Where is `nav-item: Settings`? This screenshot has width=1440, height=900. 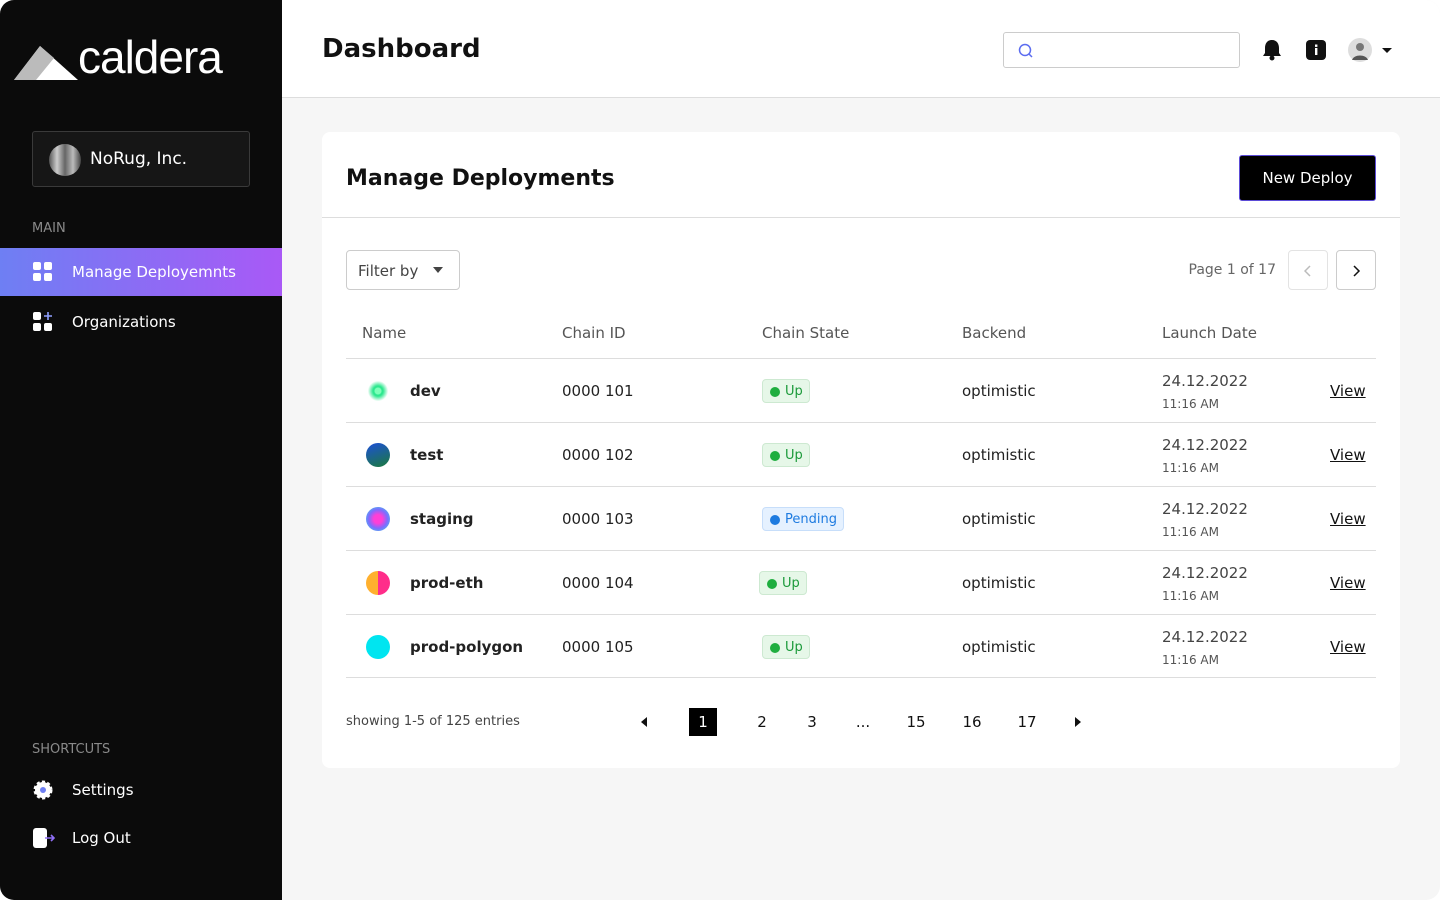 nav-item: Settings is located at coordinates (141, 790).